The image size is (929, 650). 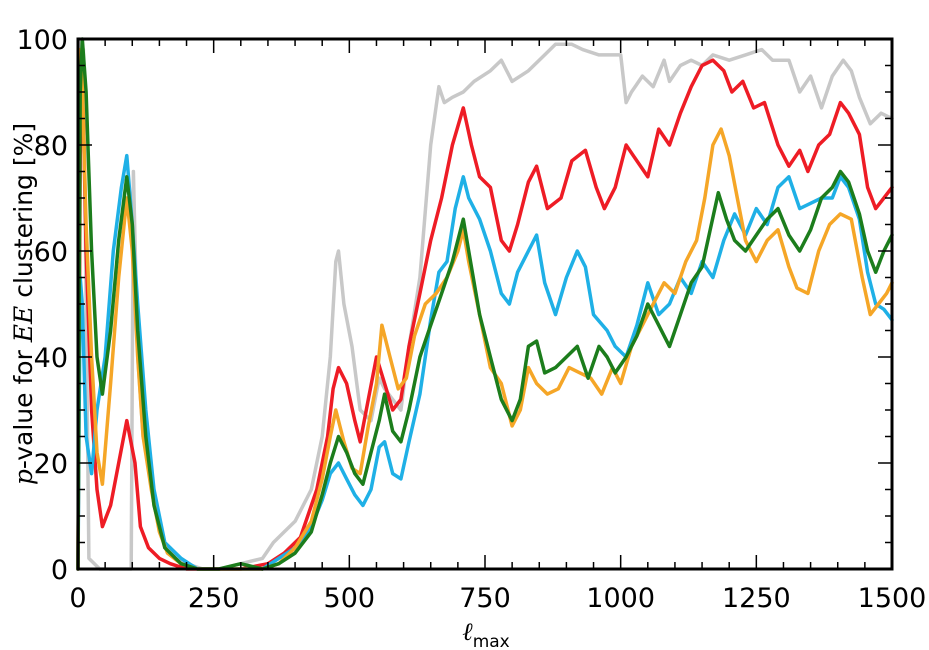 What do you see at coordinates (756, 598) in the screenshot?
I see `x-tick-label: 1250` at bounding box center [756, 598].